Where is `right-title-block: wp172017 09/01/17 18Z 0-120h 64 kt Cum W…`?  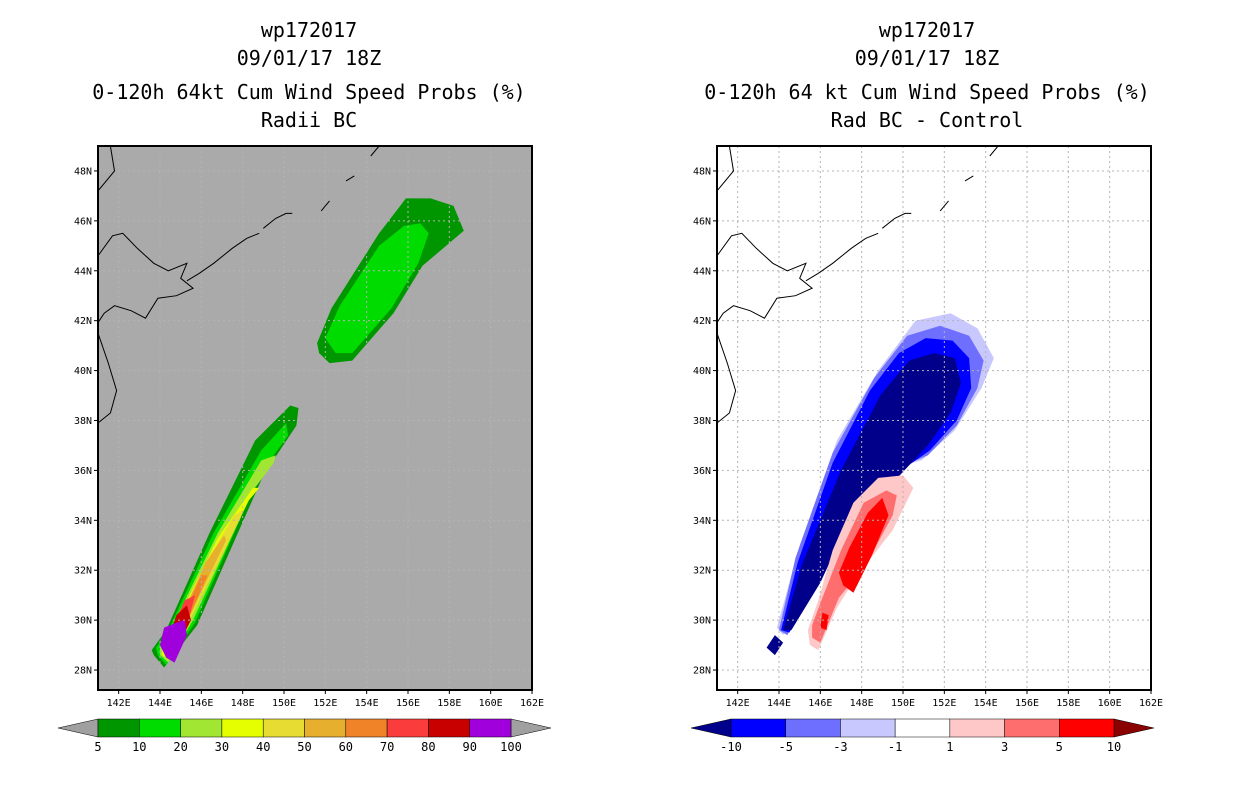 right-title-block: wp172017 09/01/17 18Z 0-120h 64 kt Cum W… is located at coordinates (927, 75).